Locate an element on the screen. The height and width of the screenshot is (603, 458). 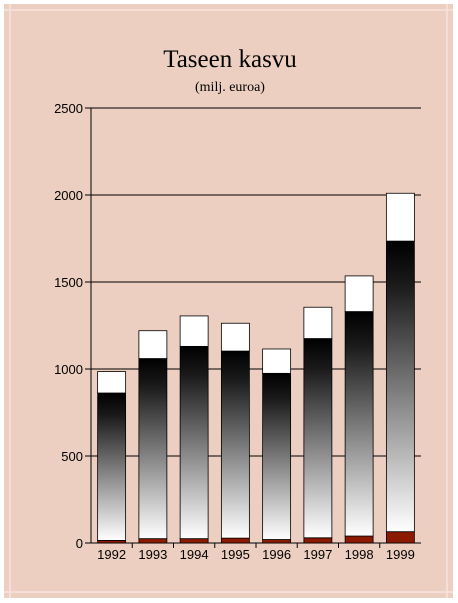
y-tick-label: 1000 is located at coordinates (68, 369).